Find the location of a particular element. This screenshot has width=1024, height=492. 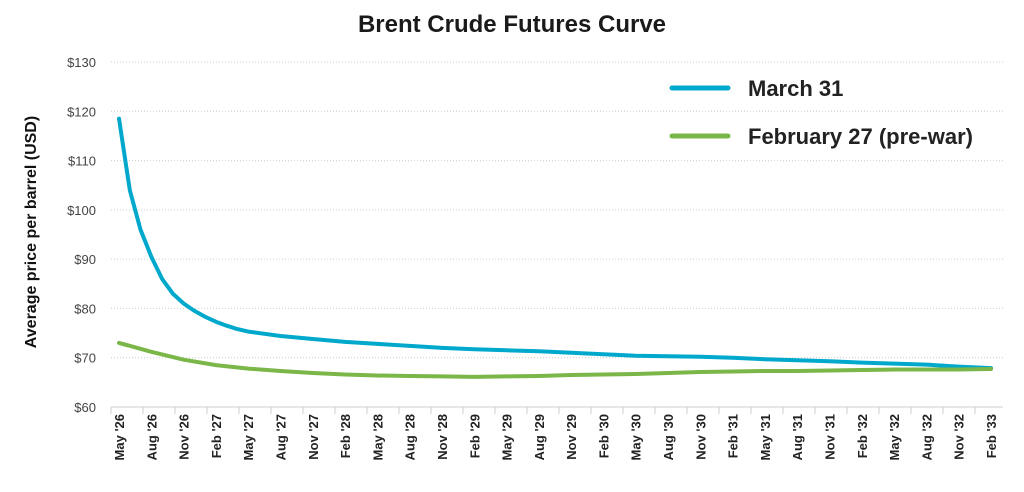

y-tick-label: $80 is located at coordinates (85, 308).